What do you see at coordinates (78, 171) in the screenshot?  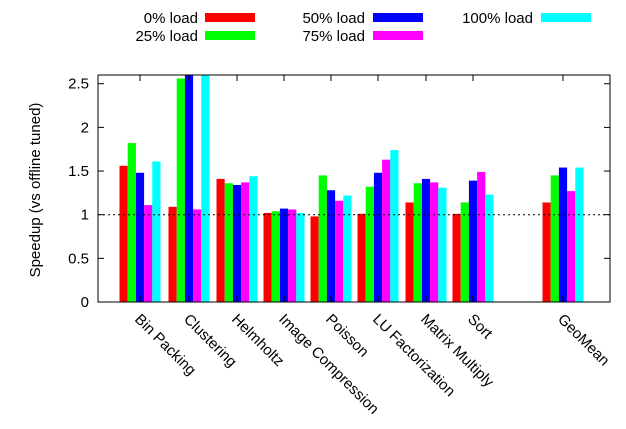 I see `y-tick-label: 1.5` at bounding box center [78, 171].